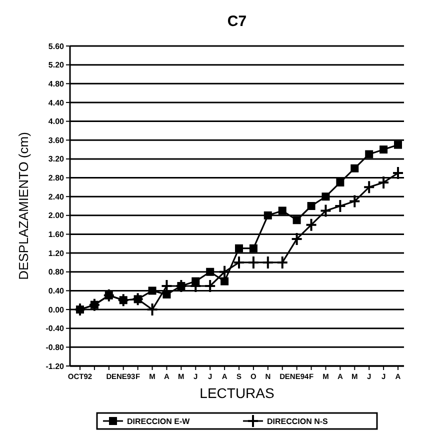 Image resolution: width=422 pixels, height=445 pixels. What do you see at coordinates (158, 421) in the screenshot?
I see `legend-label: DIRECCION E-W` at bounding box center [158, 421].